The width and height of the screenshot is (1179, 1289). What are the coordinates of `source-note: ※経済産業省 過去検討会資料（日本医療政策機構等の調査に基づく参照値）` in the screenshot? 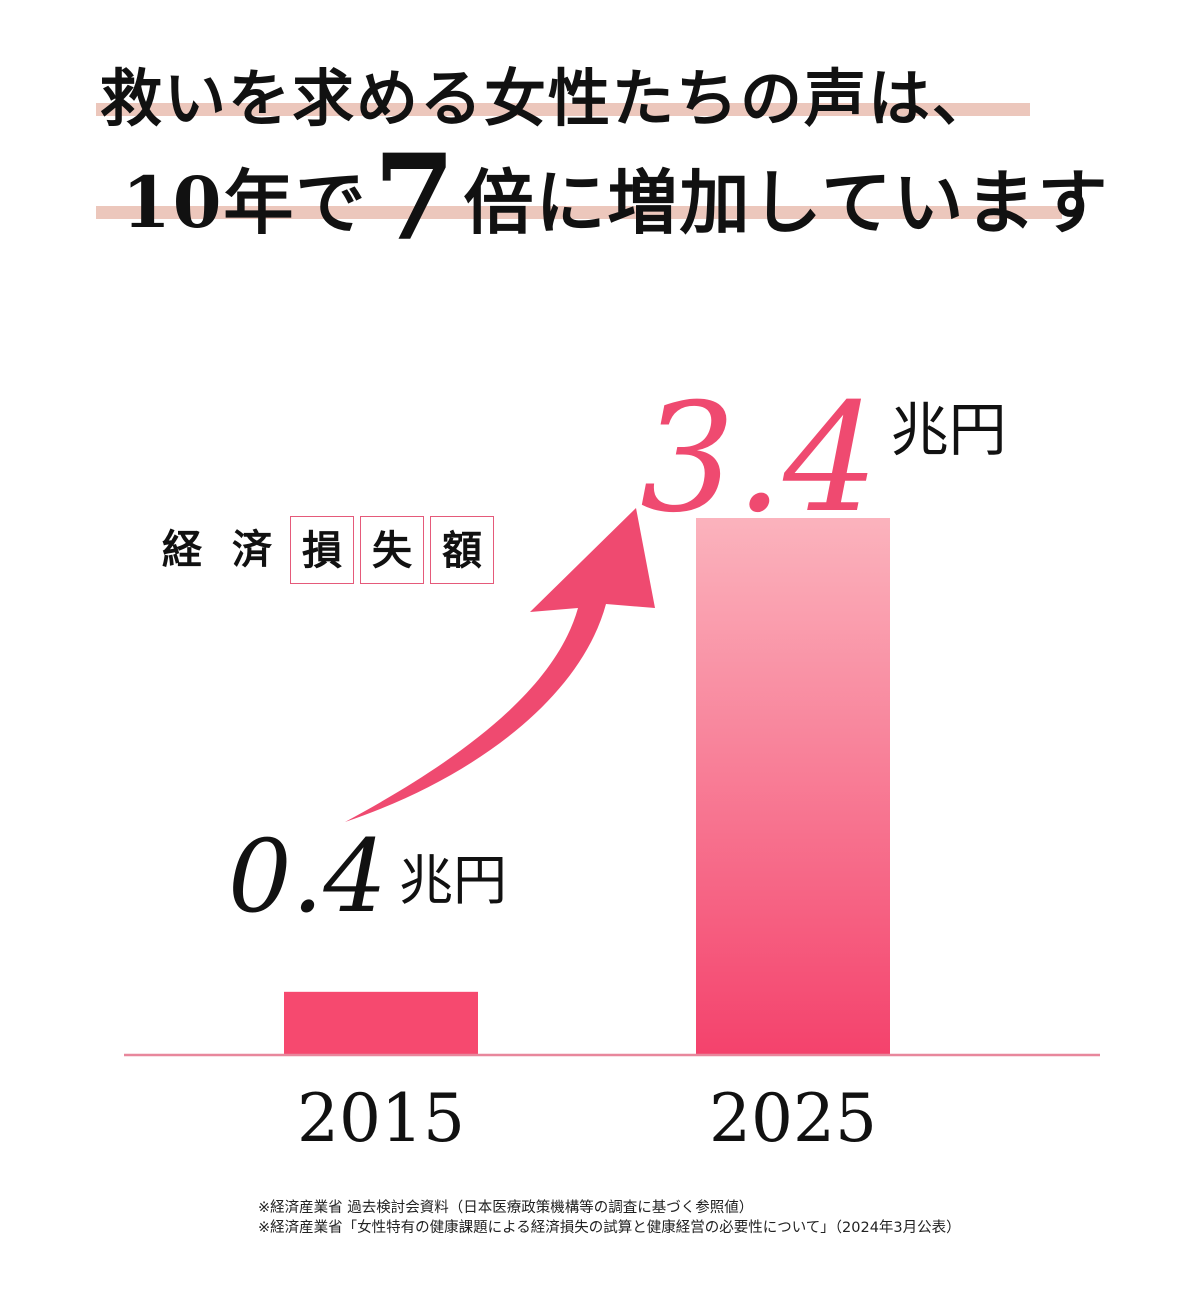 It's located at (506, 1208).